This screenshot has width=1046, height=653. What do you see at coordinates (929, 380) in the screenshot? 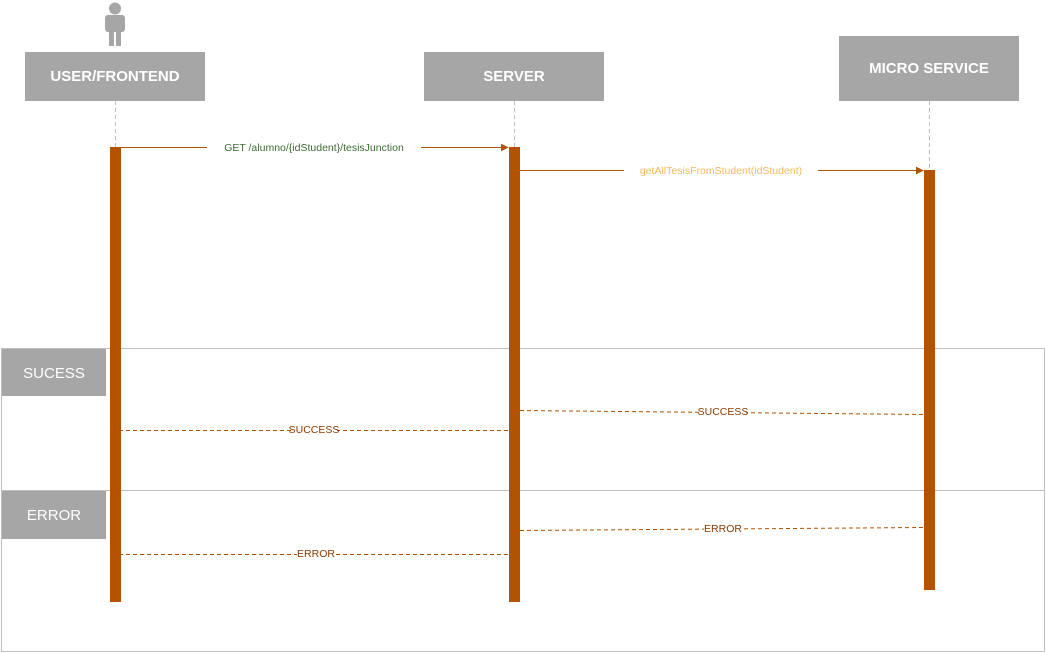
I see `activation-micro` at bounding box center [929, 380].